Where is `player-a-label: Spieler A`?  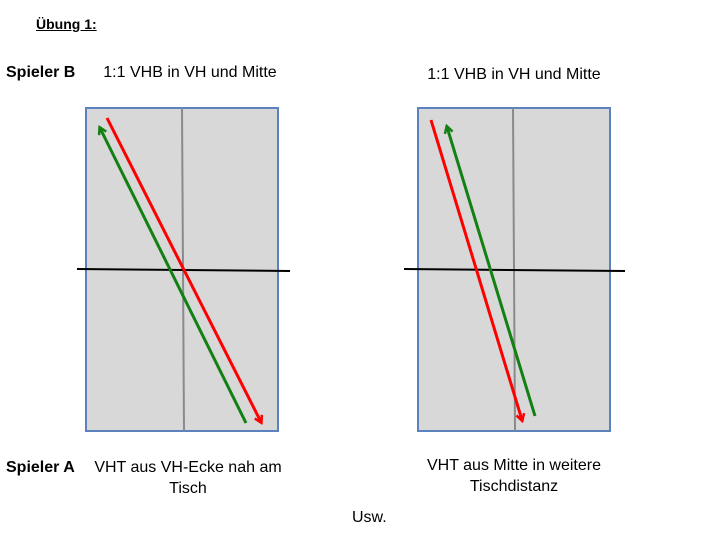
player-a-label: Spieler A is located at coordinates (40, 467).